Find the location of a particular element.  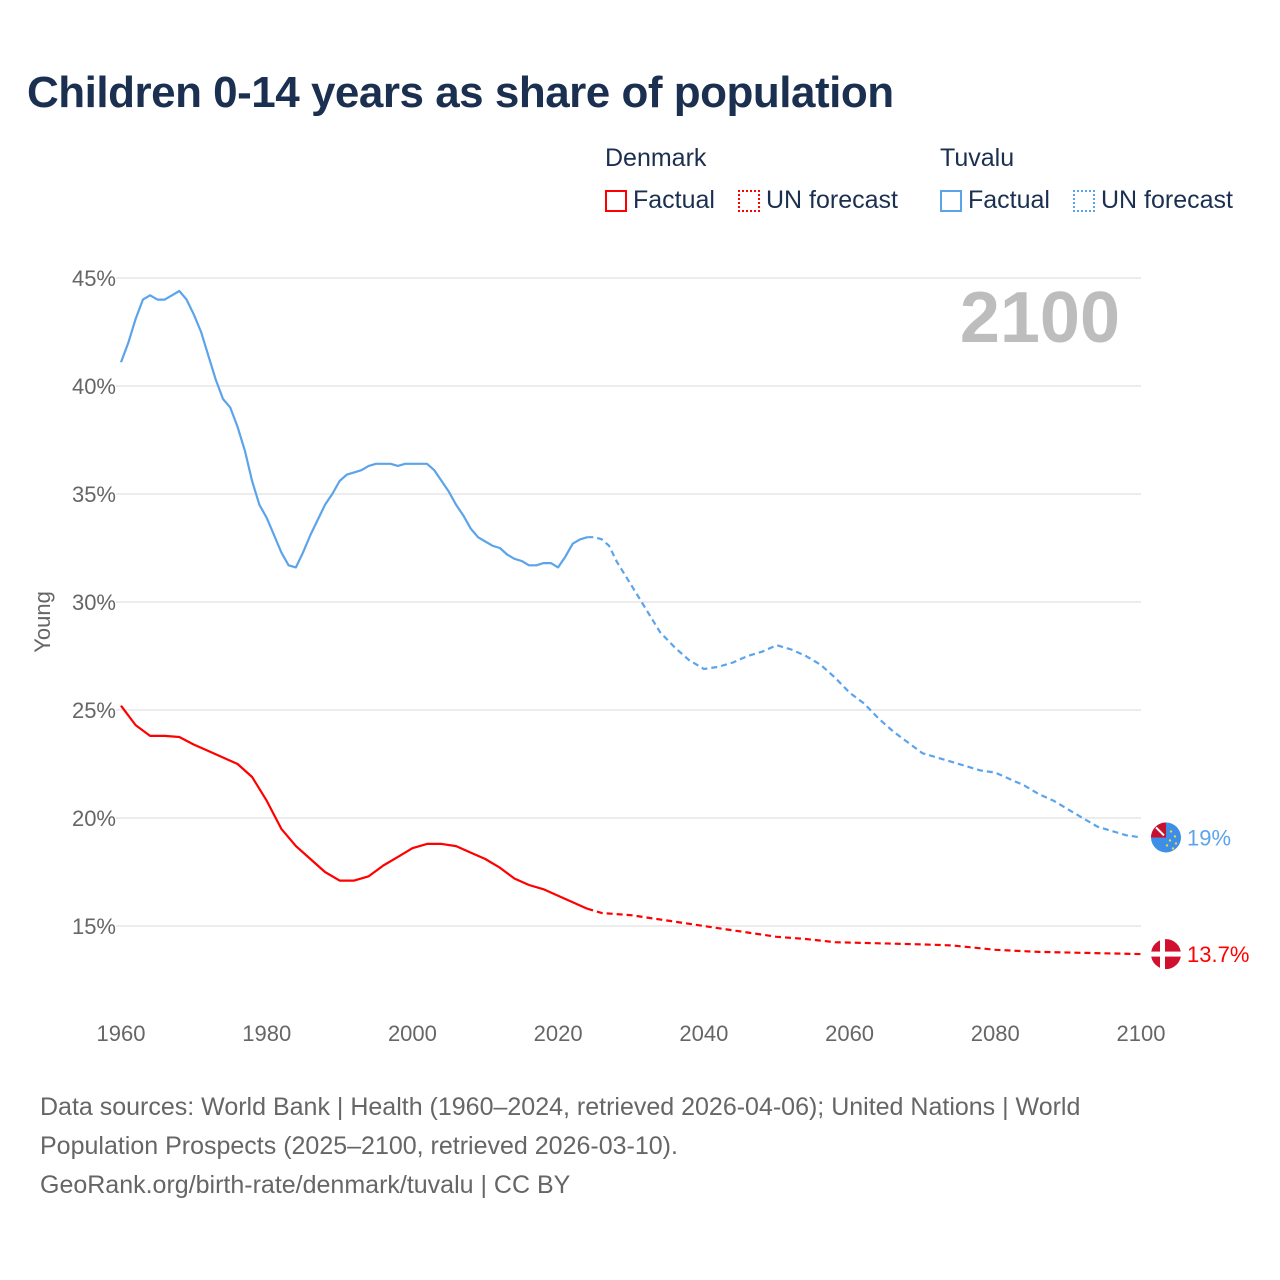

legend-tuvalu-factual: Factual is located at coordinates (995, 200).